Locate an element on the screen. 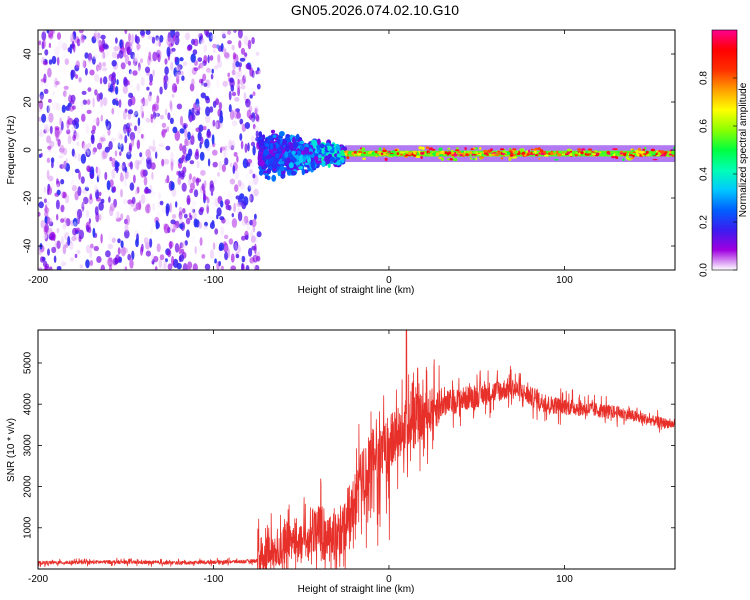 The width and height of the screenshot is (750, 600). colorbar-tick-label: 0.0 is located at coordinates (704, 270).